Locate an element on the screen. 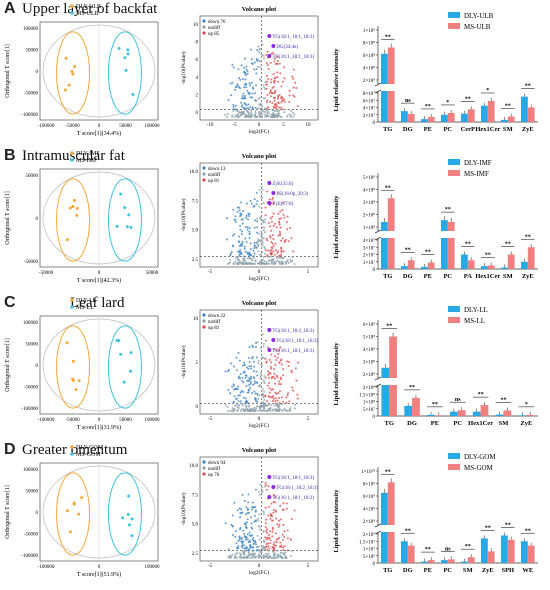 The width and height of the screenshot is (550, 590). highlight-label: TG(16:1_18:1_18:3) is located at coordinates (293, 351).